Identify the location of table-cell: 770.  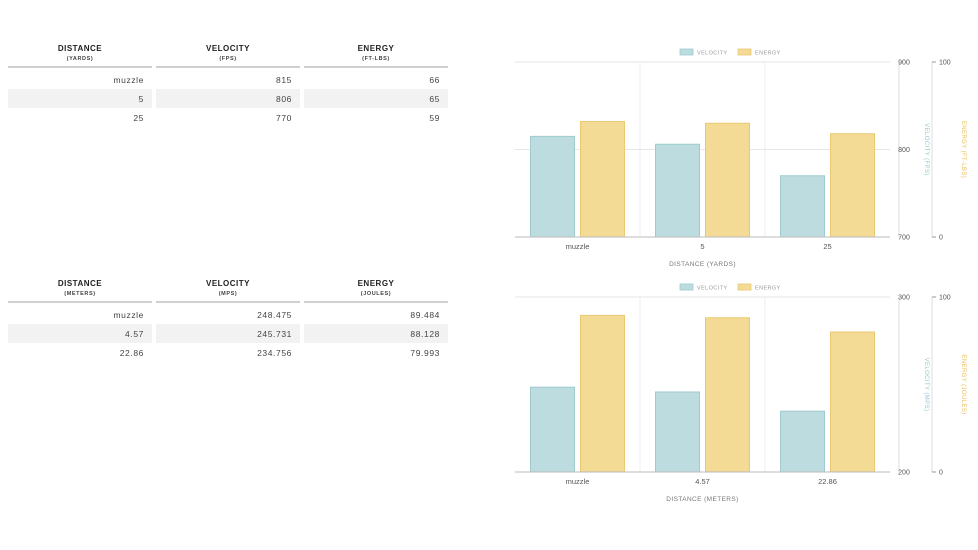
(284, 117).